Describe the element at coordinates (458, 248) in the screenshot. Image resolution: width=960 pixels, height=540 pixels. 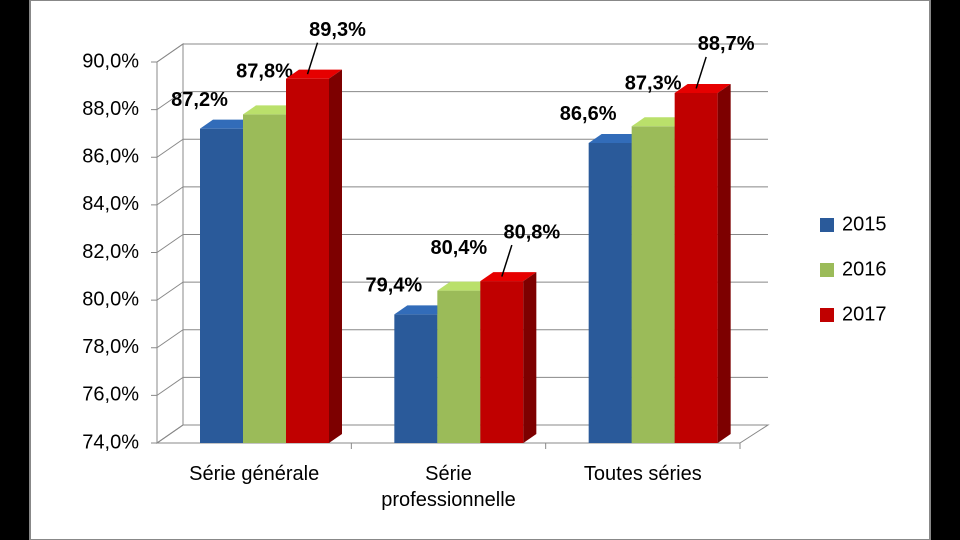
I see `value-label: 80,4%` at that location.